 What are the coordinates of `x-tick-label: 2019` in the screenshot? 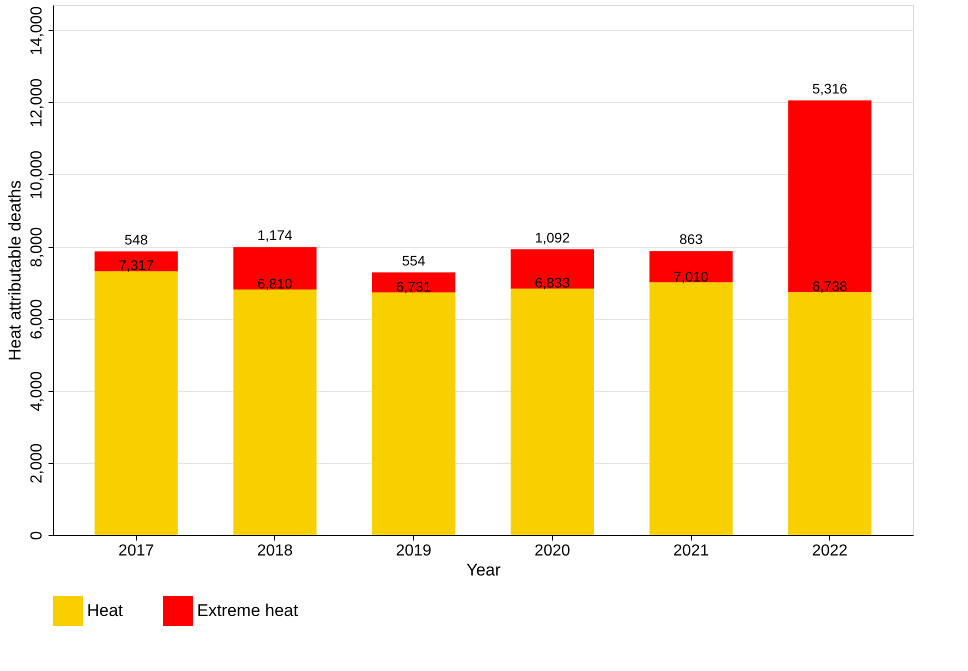 It's located at (414, 551).